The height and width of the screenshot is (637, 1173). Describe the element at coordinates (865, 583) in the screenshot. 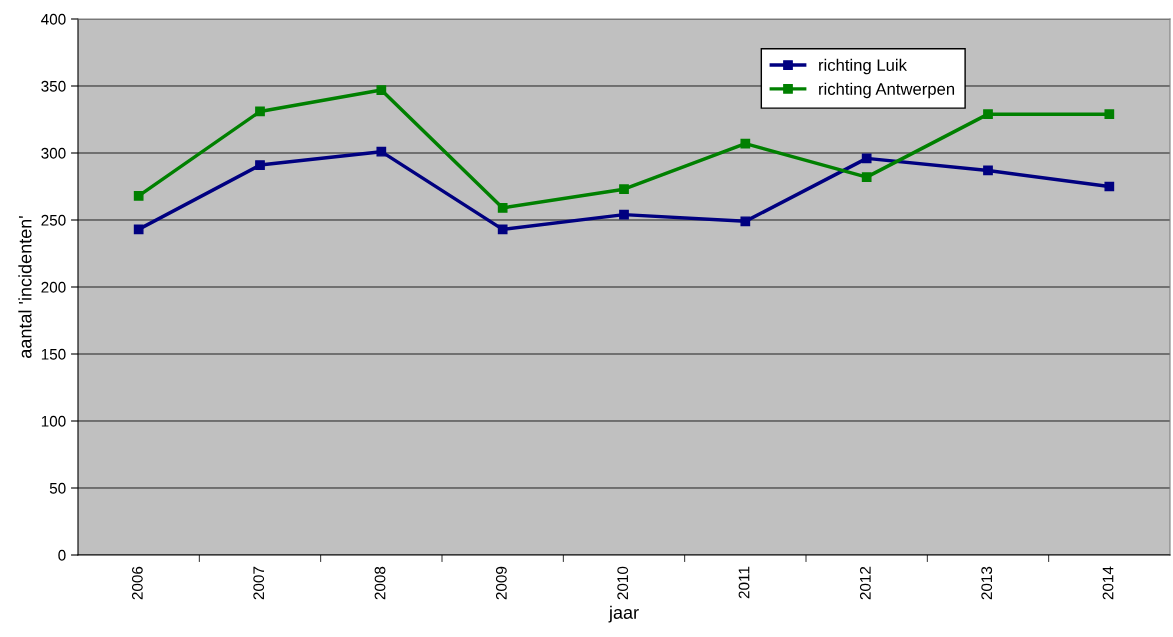

I see `x-tick-label: 2012` at that location.